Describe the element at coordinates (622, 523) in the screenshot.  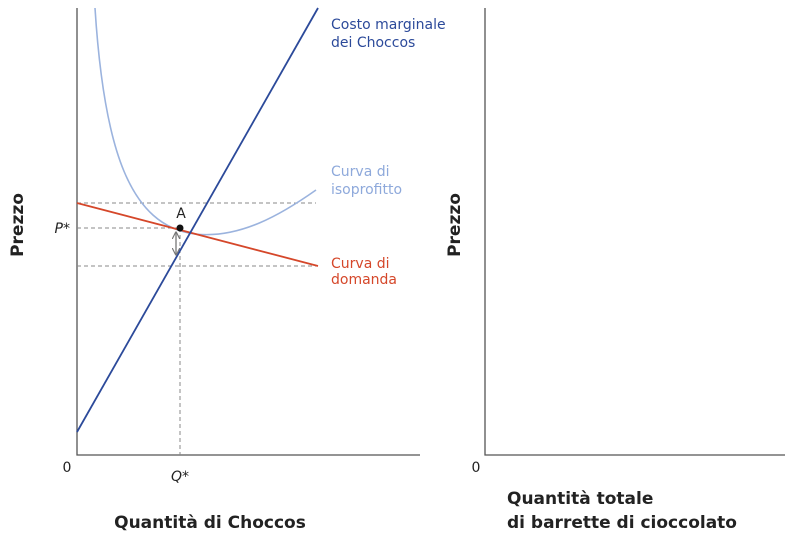
I see `x-label: di barrette di cioccolato` at that location.